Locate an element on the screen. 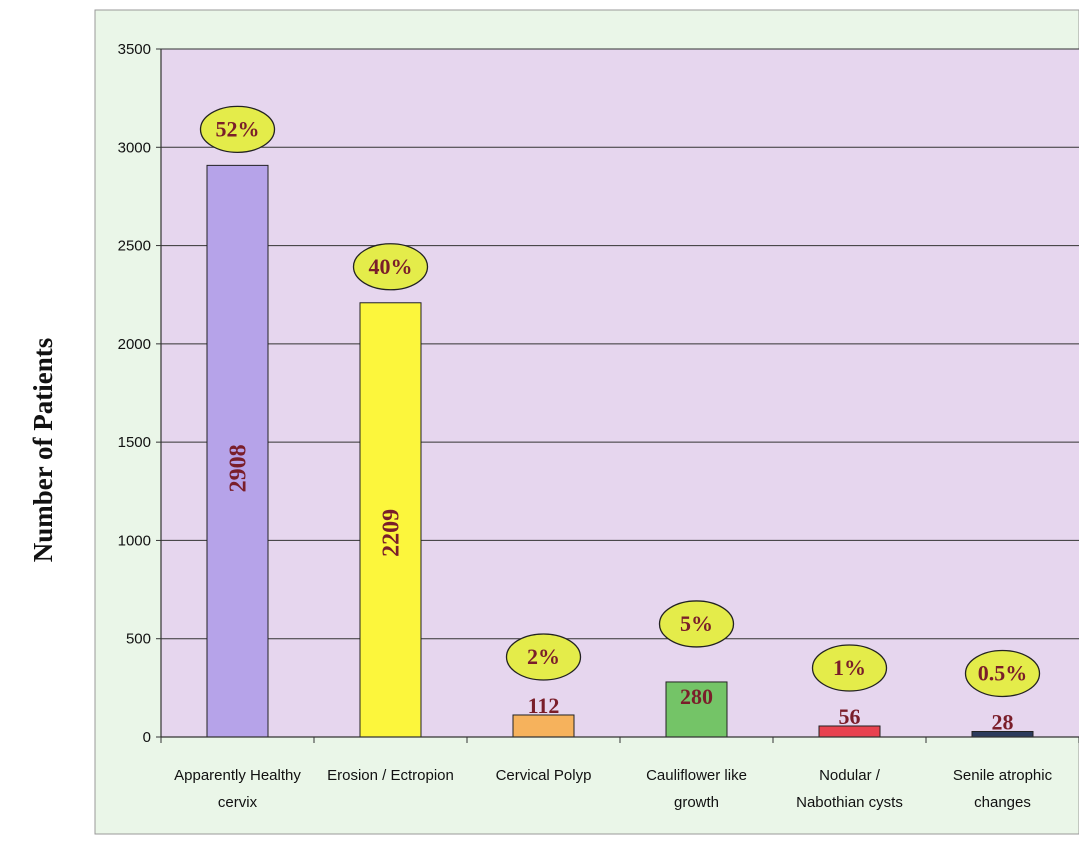 This screenshot has height=841, width=1079. percent-label: 52% is located at coordinates (238, 128).